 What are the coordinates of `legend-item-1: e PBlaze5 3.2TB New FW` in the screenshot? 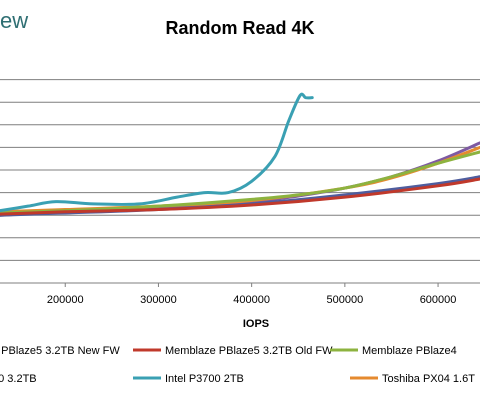 It's located at (60, 351).